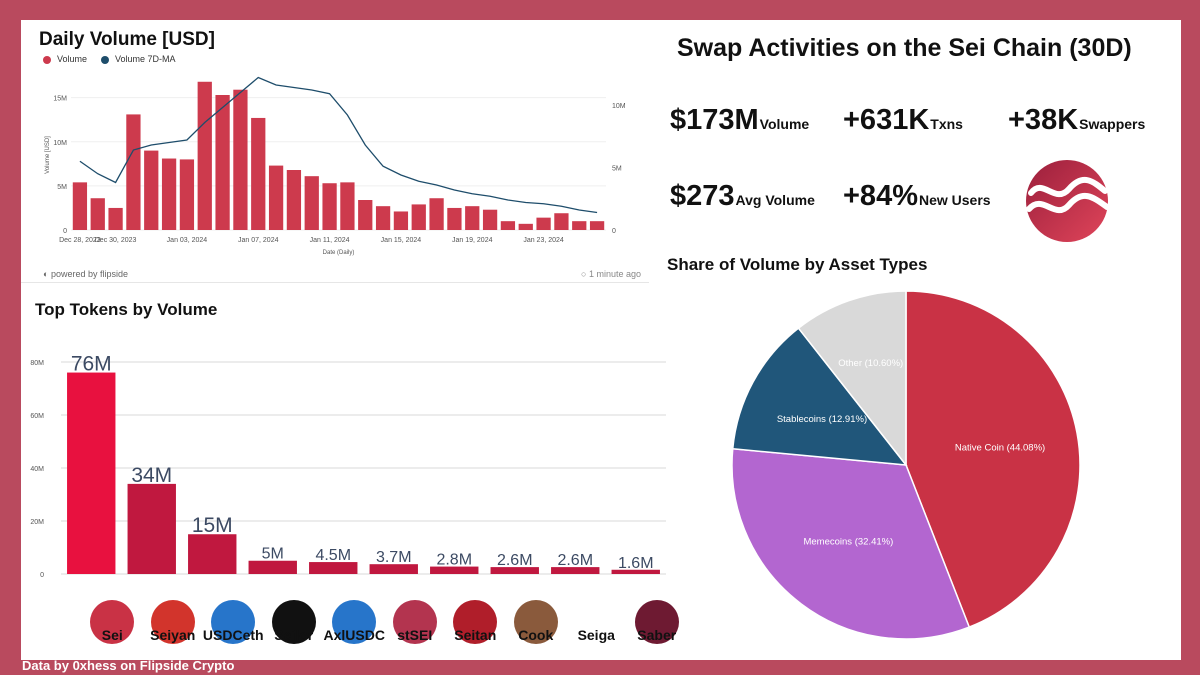 This screenshot has width=1200, height=675. What do you see at coordinates (145, 59) in the screenshot?
I see `legend-ma-label: Volume 7D-MA` at bounding box center [145, 59].